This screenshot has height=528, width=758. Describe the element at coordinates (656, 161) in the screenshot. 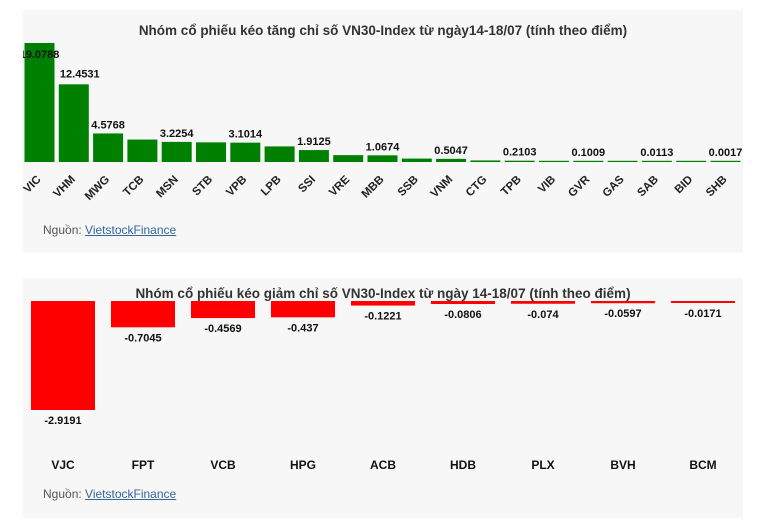

I see `bar-sab` at that location.